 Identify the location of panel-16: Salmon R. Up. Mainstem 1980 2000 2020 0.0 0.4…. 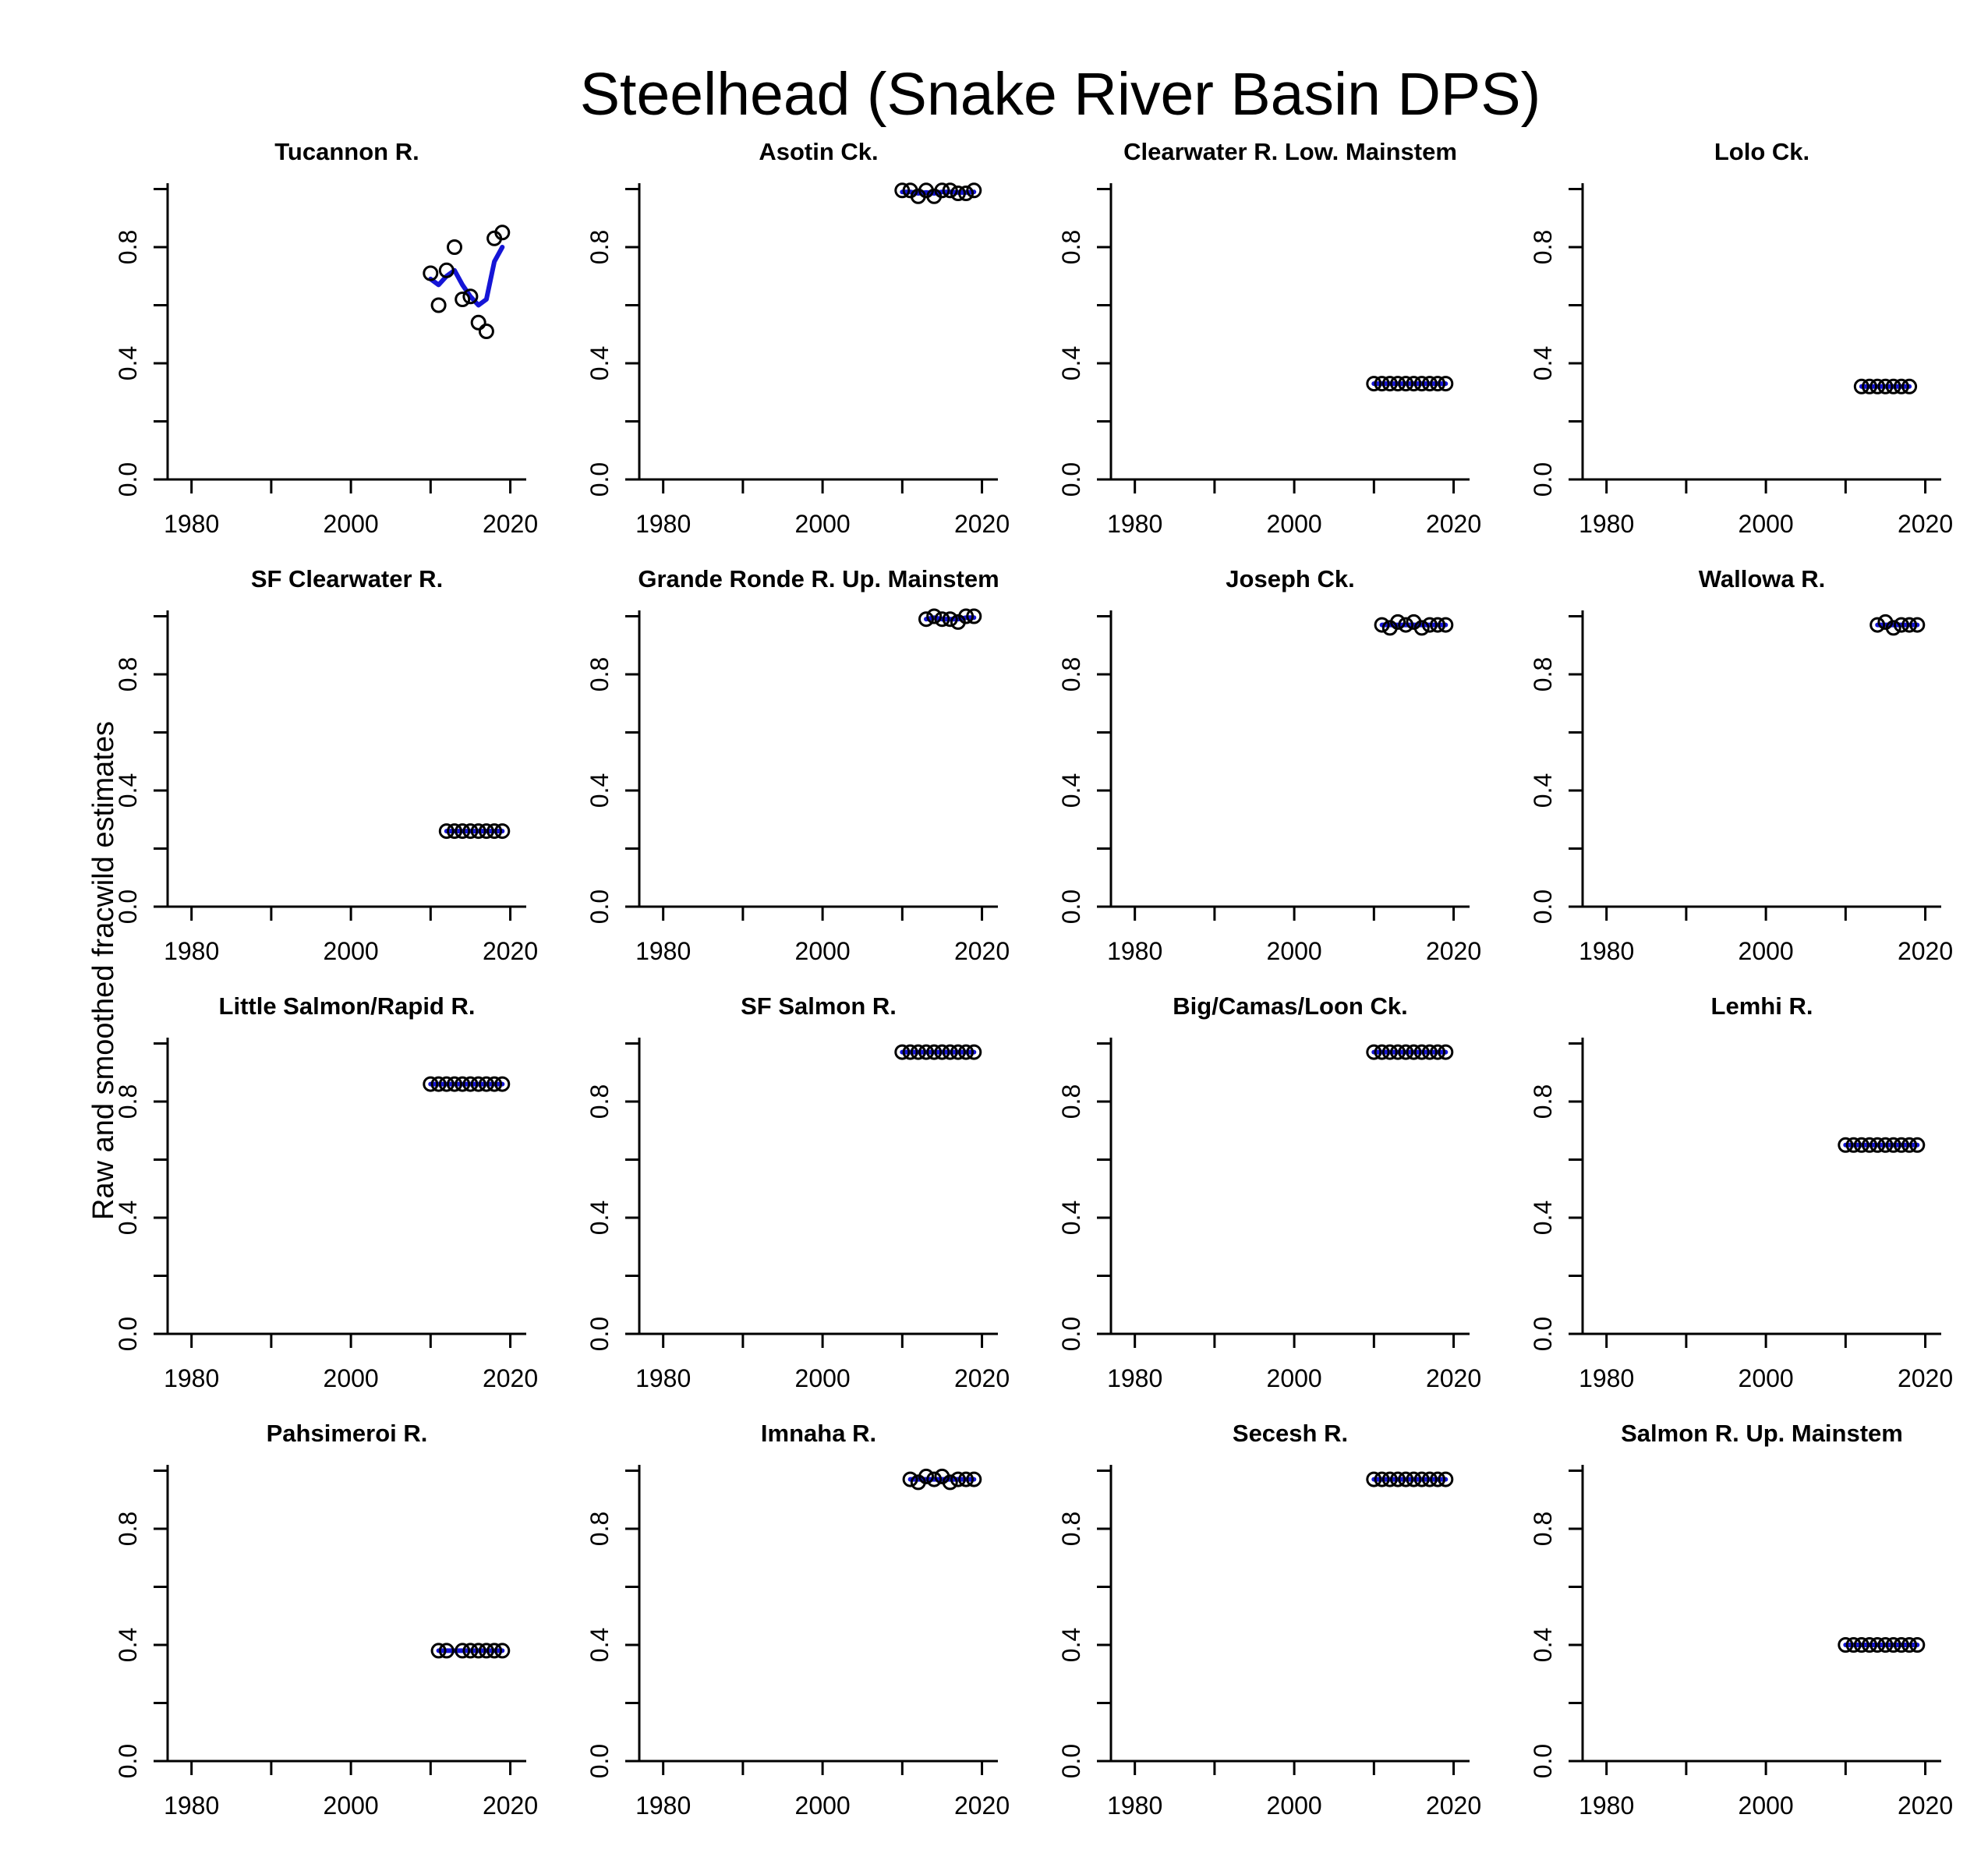
(1741, 1620).